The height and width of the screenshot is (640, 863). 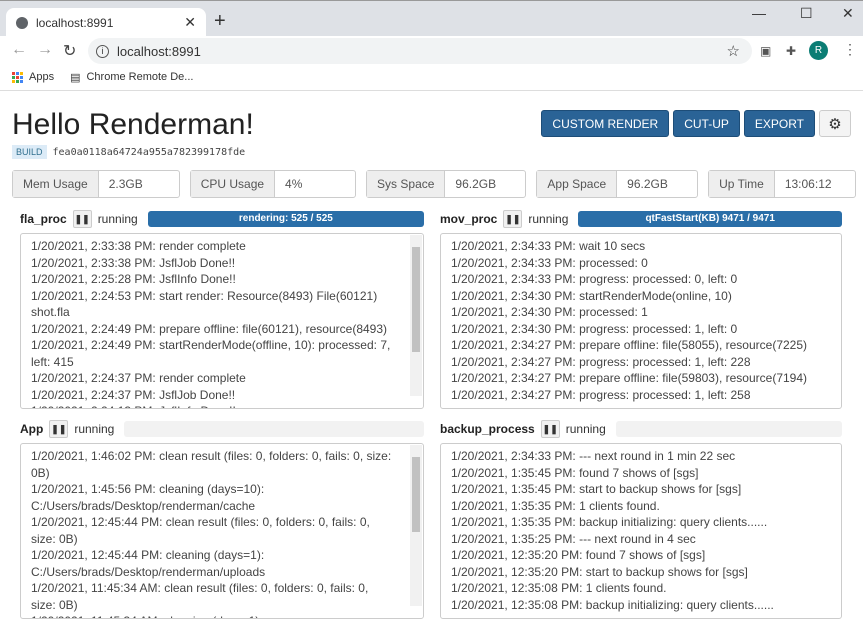 I want to click on log-line: 1/20/2021, 2:24:37 PM: render complete, so click(x=138, y=378).